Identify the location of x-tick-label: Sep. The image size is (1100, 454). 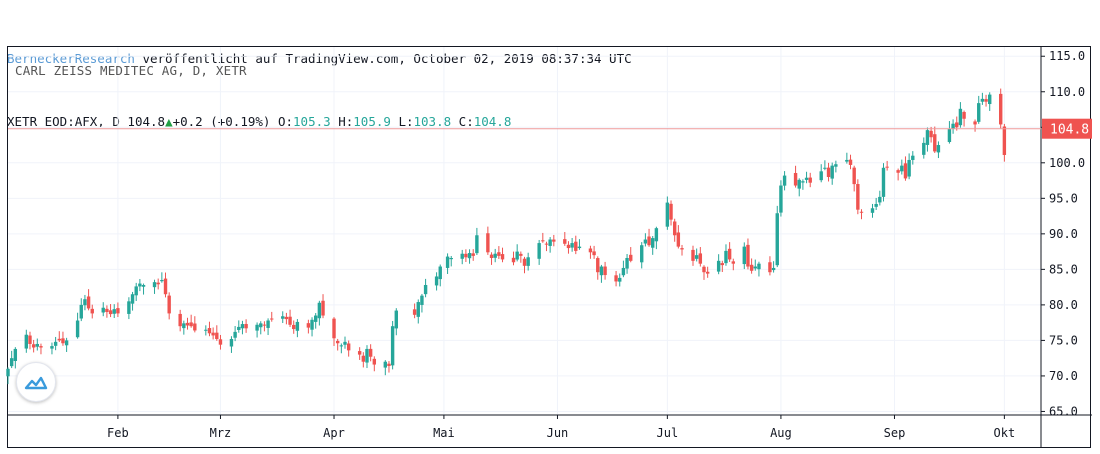
(895, 433).